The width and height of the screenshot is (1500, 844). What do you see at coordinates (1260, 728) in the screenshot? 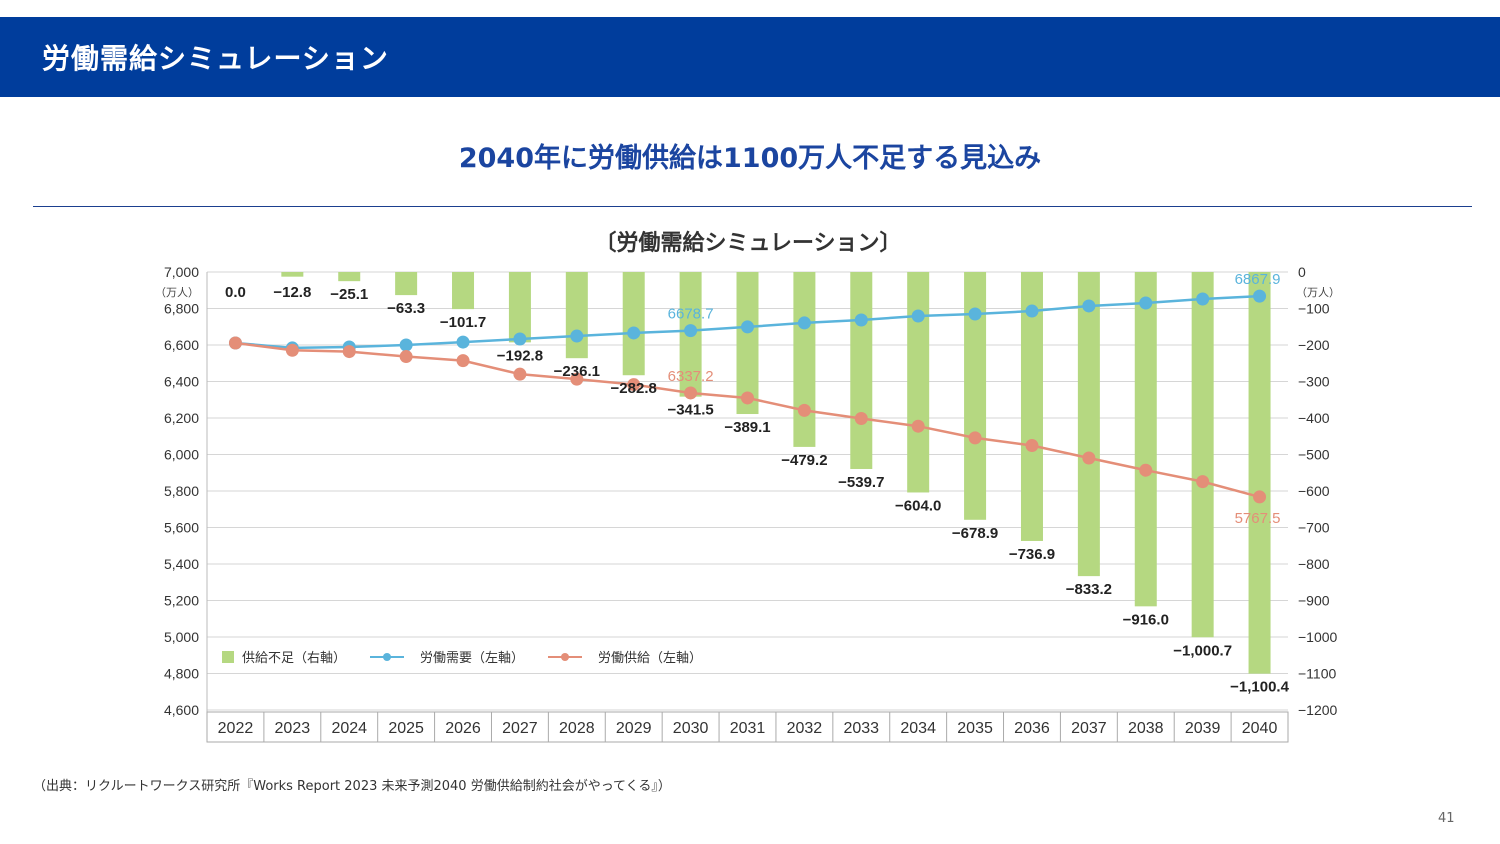
I see `x-tick-label: 2040` at bounding box center [1260, 728].